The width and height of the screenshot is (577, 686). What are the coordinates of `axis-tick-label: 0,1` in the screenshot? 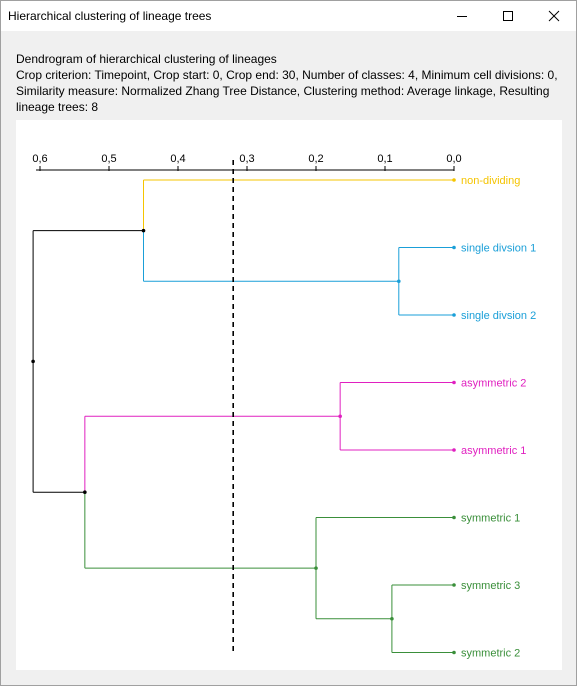 It's located at (384, 159).